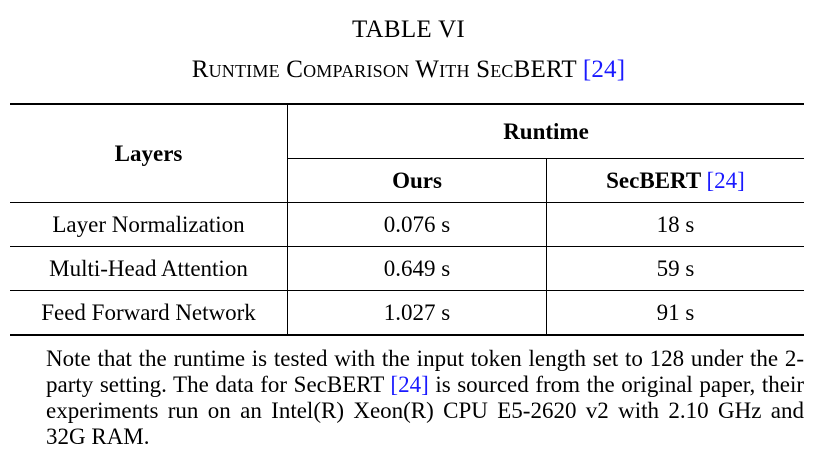 This screenshot has width=817, height=473. Describe the element at coordinates (653, 180) in the screenshot. I see `header-secbert-label: SecBERT` at that location.